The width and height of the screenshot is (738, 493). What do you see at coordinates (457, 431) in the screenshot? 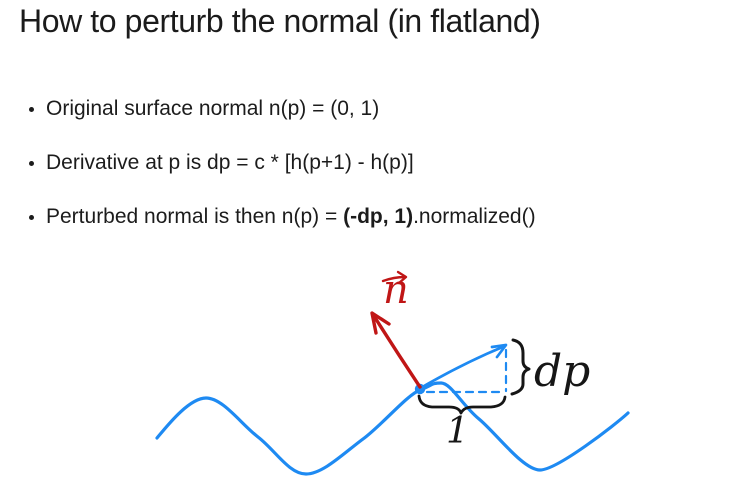
I see `unit-label: 1` at bounding box center [457, 431].